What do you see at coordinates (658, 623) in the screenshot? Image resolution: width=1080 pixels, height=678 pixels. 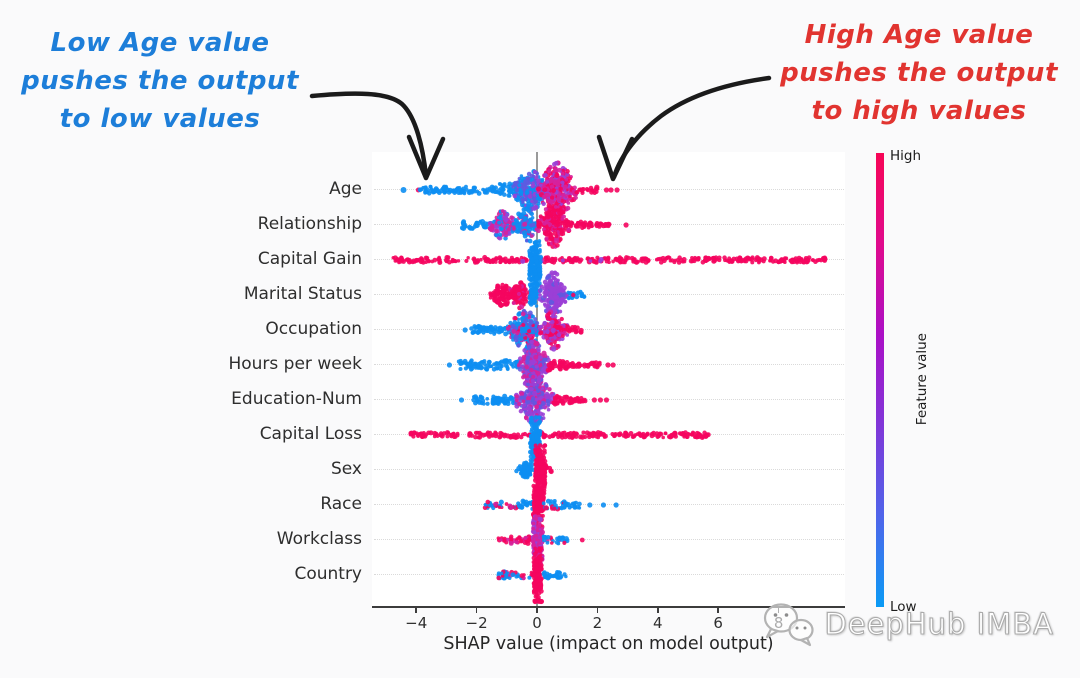 I see `tick-label: 4` at bounding box center [658, 623].